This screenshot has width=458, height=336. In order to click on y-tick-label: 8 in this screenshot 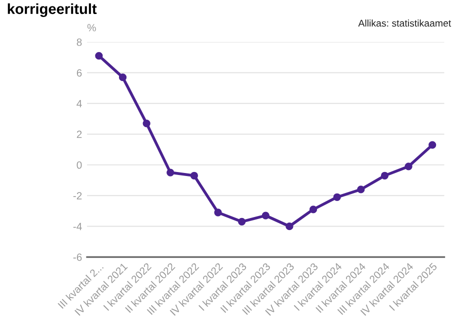, I will do `click(79, 42)`.